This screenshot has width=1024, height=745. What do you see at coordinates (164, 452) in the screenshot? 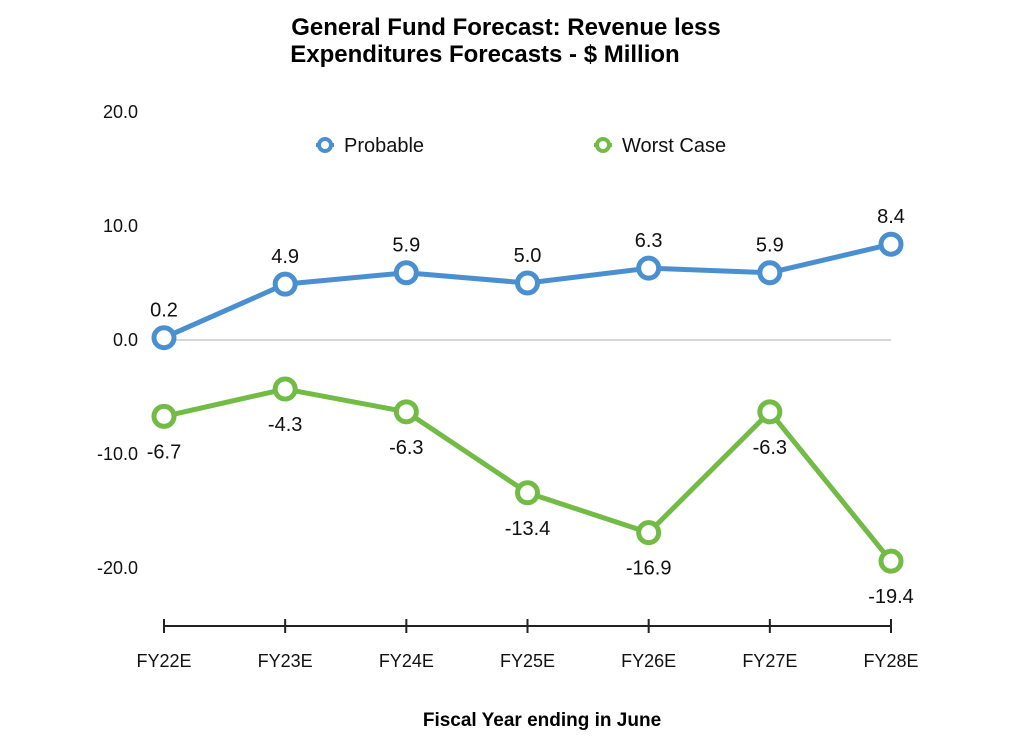
I see `data-label-worst-case: -6.7` at bounding box center [164, 452].